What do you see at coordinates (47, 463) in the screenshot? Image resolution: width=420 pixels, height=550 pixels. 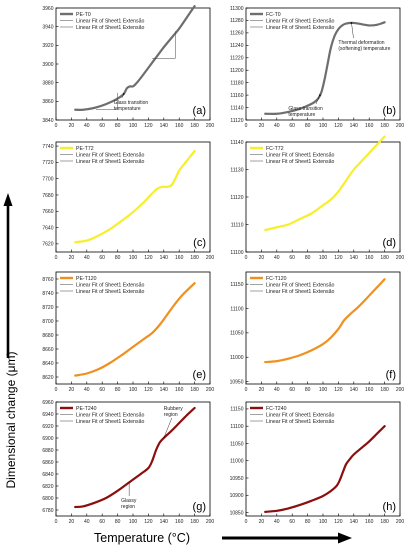 I see `y-tick-label: 6860` at bounding box center [47, 463].